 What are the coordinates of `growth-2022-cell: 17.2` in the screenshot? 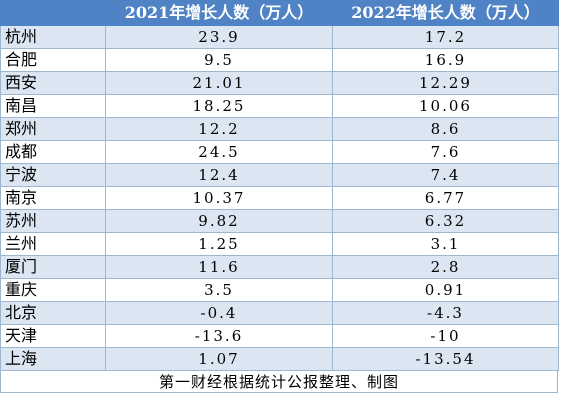 It's located at (445, 37).